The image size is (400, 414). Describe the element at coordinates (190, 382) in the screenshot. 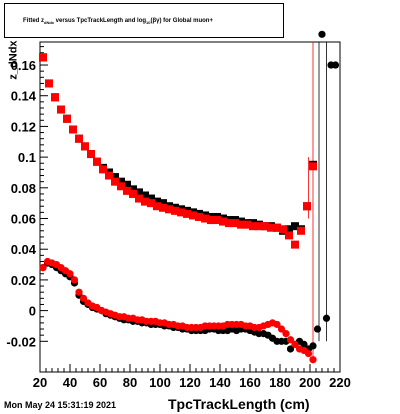

I see `x-tick-label: 120` at that location.